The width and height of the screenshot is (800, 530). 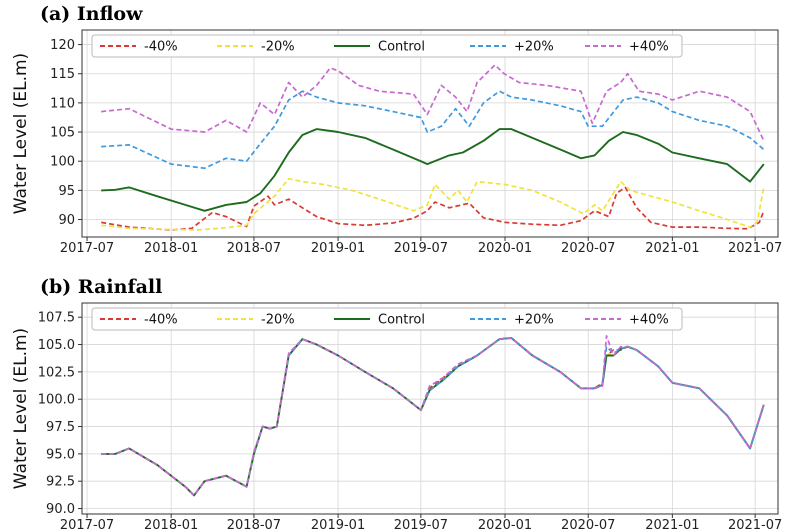 What do you see at coordinates (433, 208) in the screenshot?
I see `series-line-minus40pct` at bounding box center [433, 208].